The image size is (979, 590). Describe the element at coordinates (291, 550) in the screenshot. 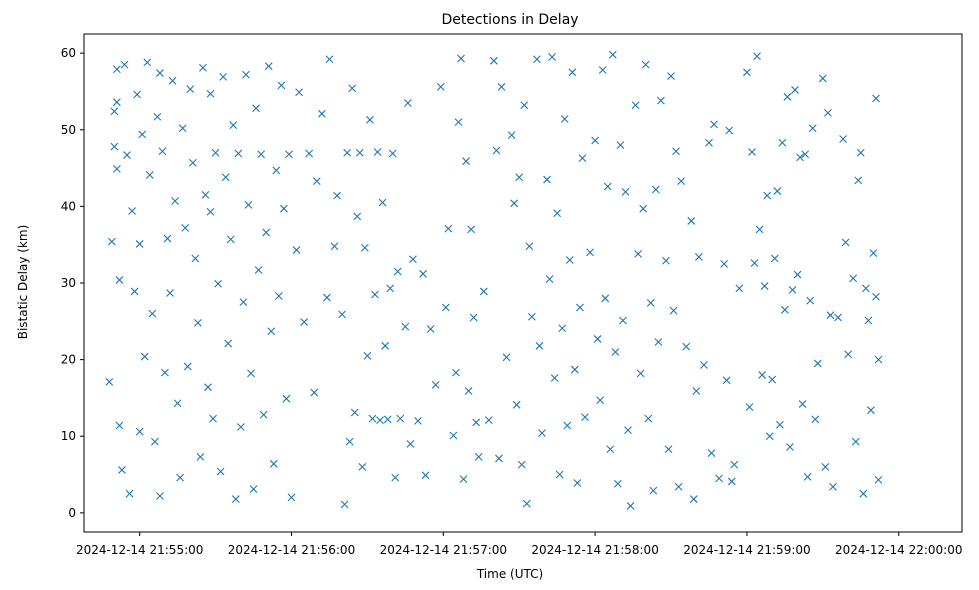

I see `x-tick-label: 2024-12-14 21:56:00` at that location.